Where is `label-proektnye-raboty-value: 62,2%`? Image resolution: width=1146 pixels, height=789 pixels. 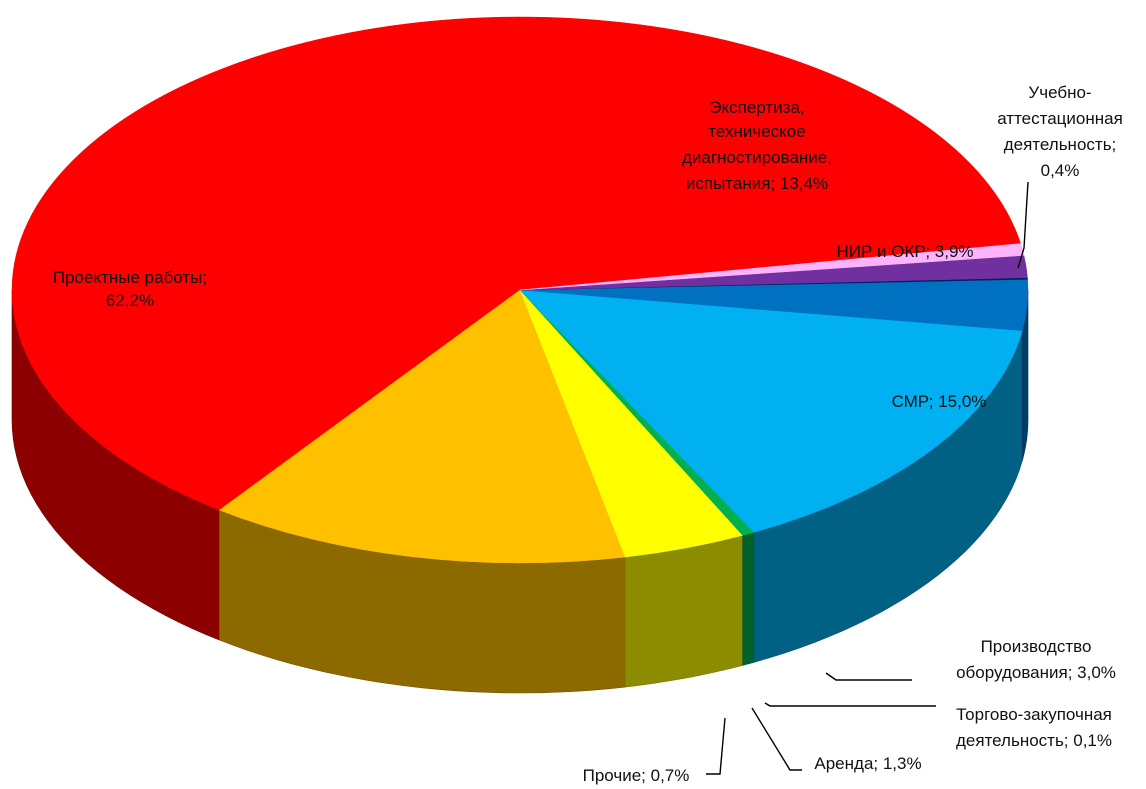 label-proektnye-raboty-value: 62,2% is located at coordinates (130, 300).